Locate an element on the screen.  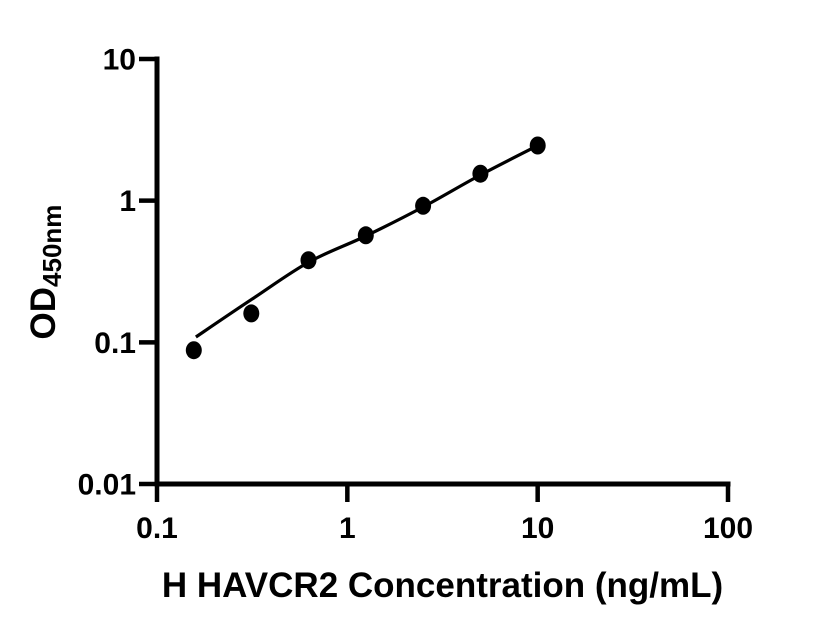
y-axis-title: OD 450nm is located at coordinates (49, 272).